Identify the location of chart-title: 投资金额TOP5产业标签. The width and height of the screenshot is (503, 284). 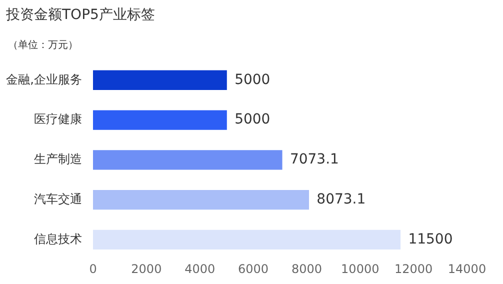
(80, 15).